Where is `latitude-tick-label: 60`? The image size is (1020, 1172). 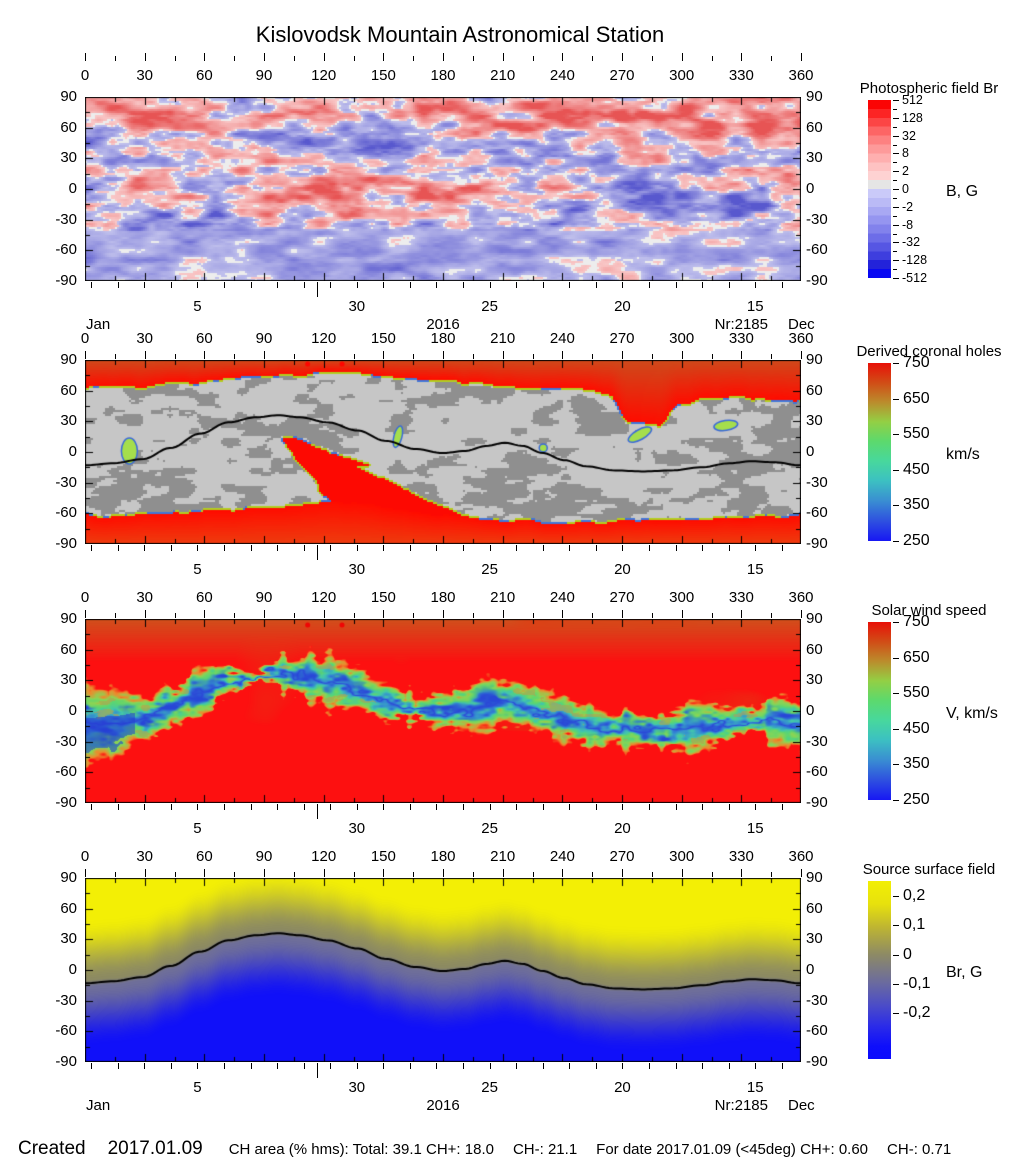 latitude-tick-label: 60 is located at coordinates (68, 127).